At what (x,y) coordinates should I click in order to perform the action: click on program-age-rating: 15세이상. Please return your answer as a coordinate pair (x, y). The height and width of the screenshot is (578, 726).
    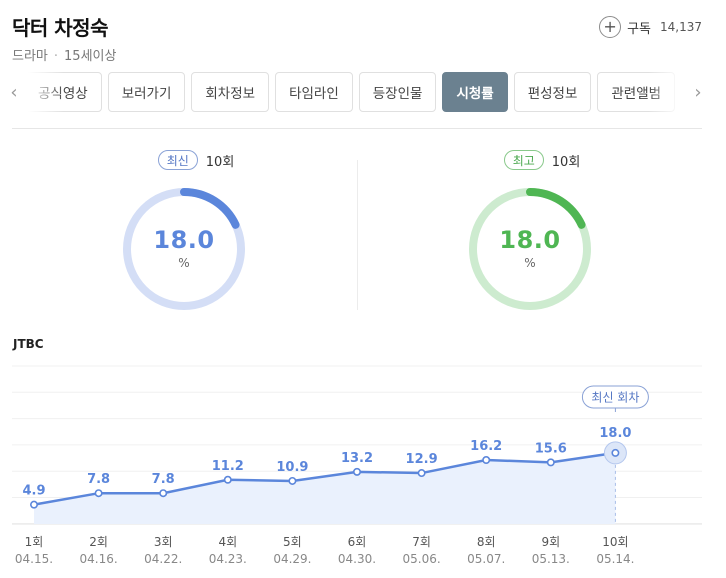
    Looking at the image, I should click on (90, 56).